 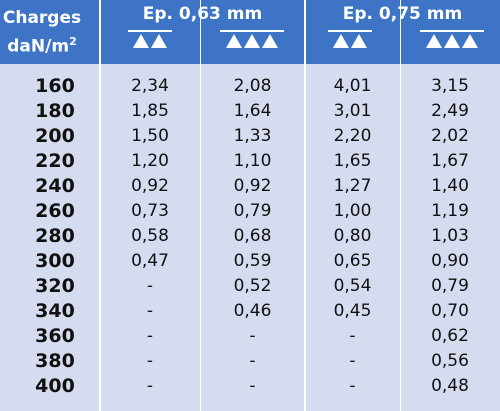 I want to click on span-value: 0,59, so click(x=252, y=261).